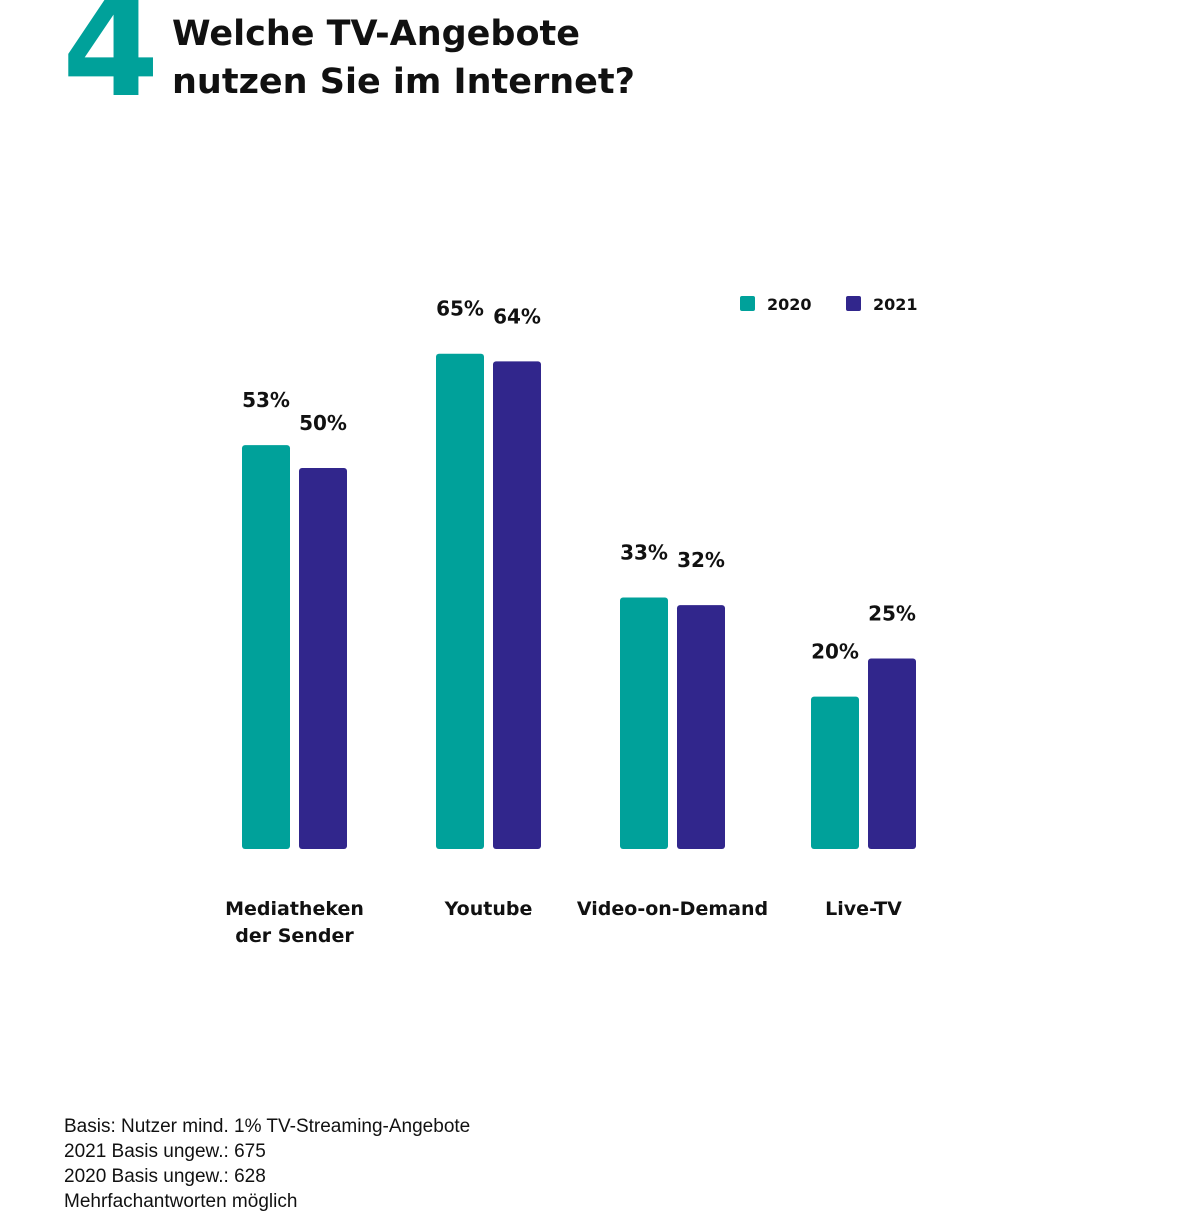  I want to click on bar-youtube-2021, so click(517, 605).